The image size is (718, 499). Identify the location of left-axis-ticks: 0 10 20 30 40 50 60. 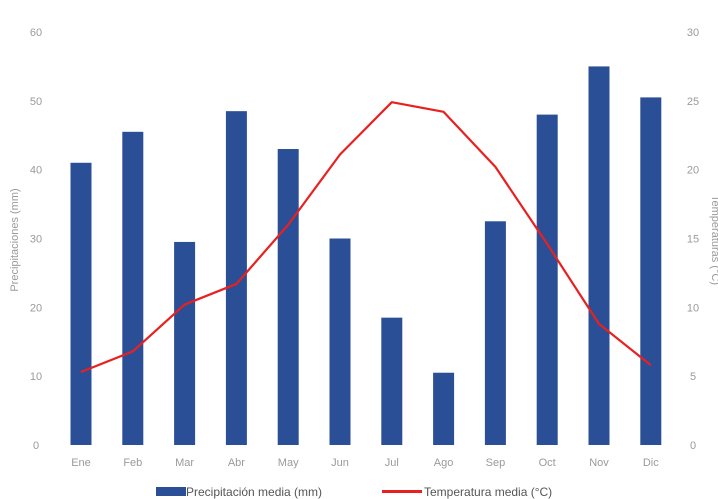
(36, 239).